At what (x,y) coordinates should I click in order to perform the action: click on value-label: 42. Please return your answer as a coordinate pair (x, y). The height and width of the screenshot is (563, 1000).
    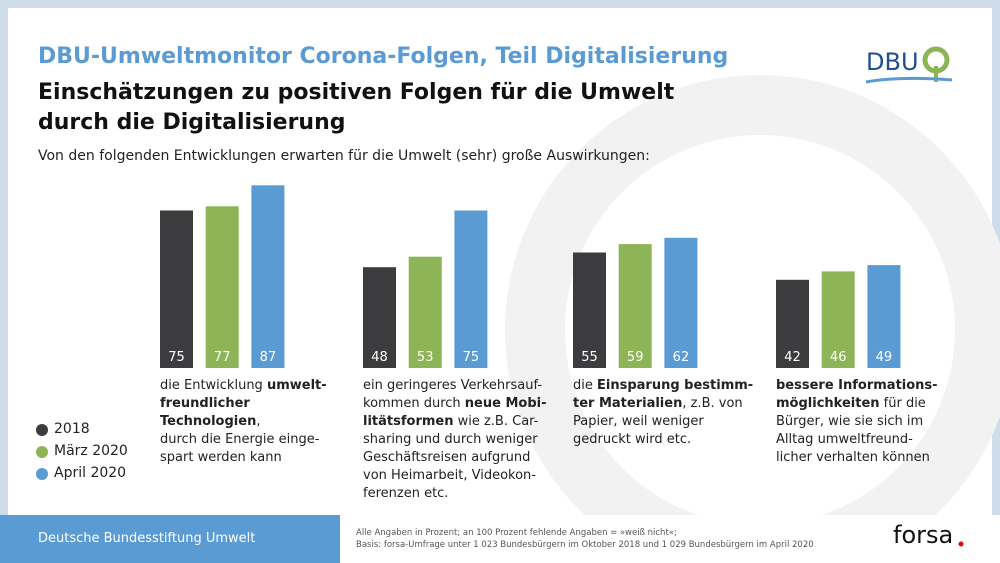
    Looking at the image, I should click on (792, 357).